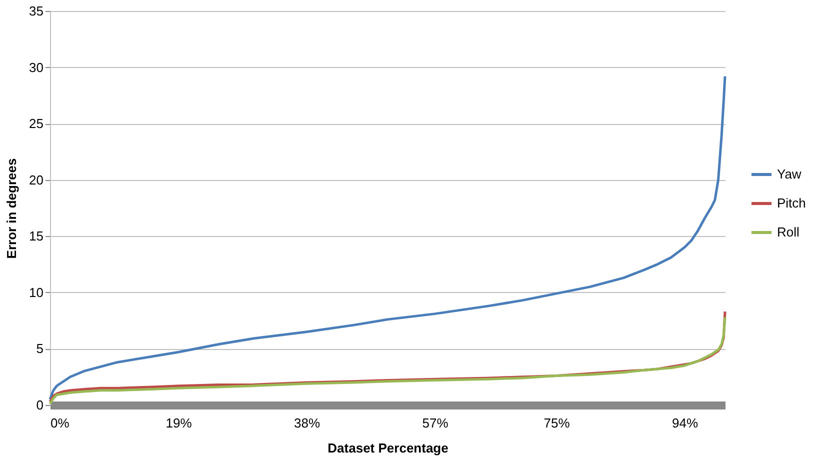  Describe the element at coordinates (36, 11) in the screenshot. I see `y-tick-label: 35` at that location.